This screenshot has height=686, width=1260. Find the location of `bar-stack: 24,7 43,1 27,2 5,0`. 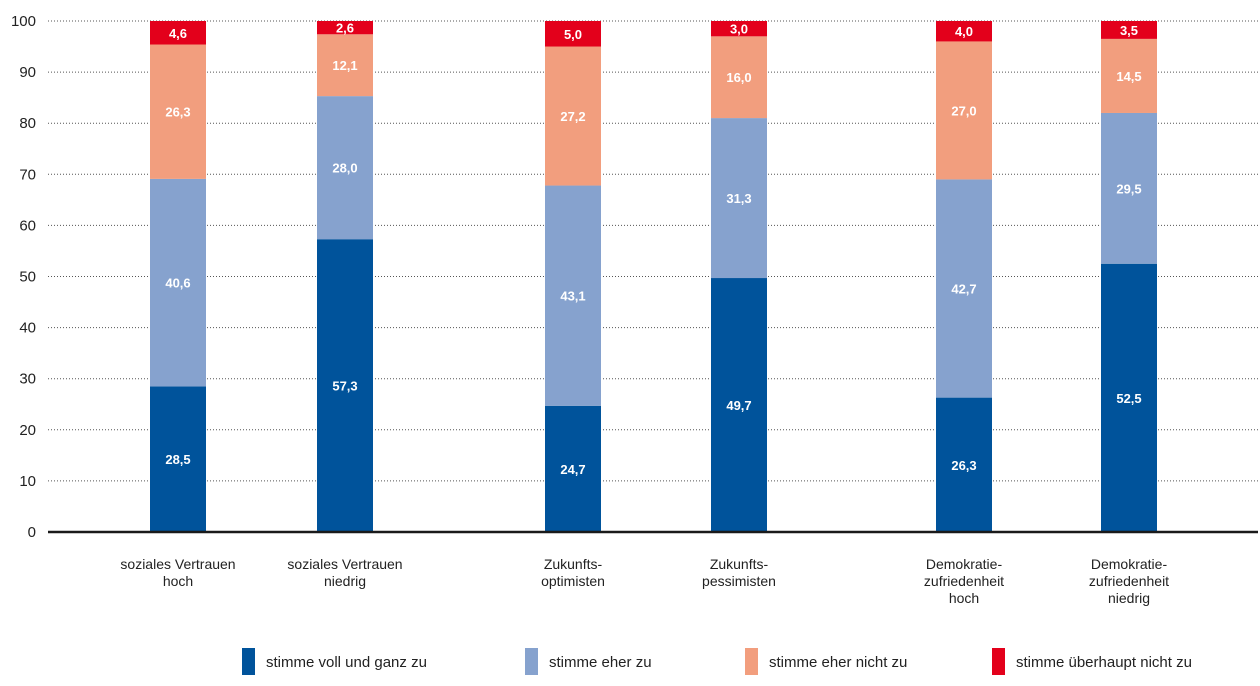

bar-stack: 24,7 43,1 27,2 5,0 is located at coordinates (573, 276).